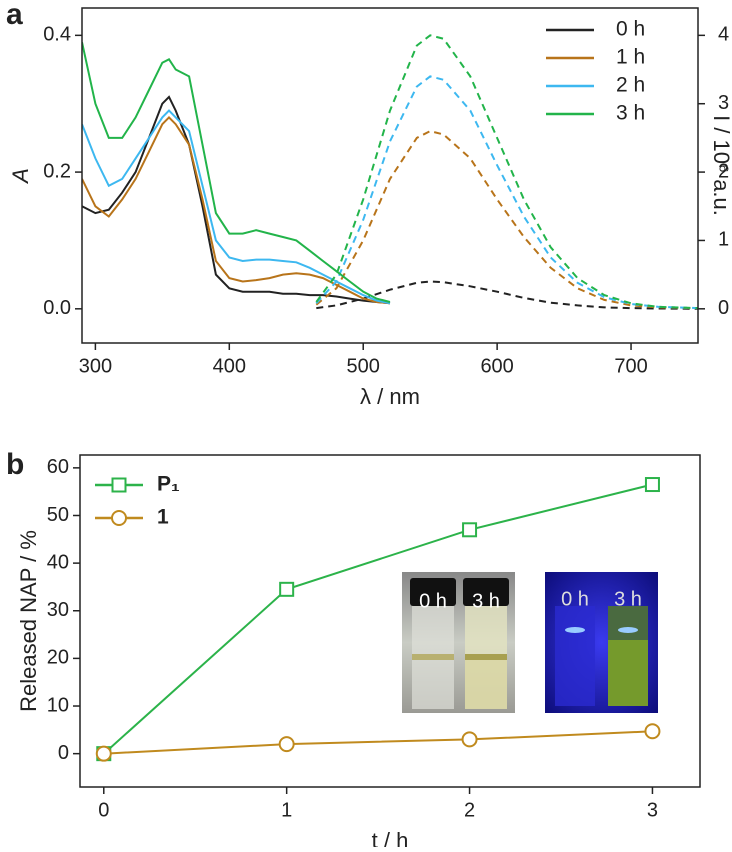 The width and height of the screenshot is (732, 852). What do you see at coordinates (723, 308) in the screenshot?
I see `y2-tick-label: 0` at bounding box center [723, 308].